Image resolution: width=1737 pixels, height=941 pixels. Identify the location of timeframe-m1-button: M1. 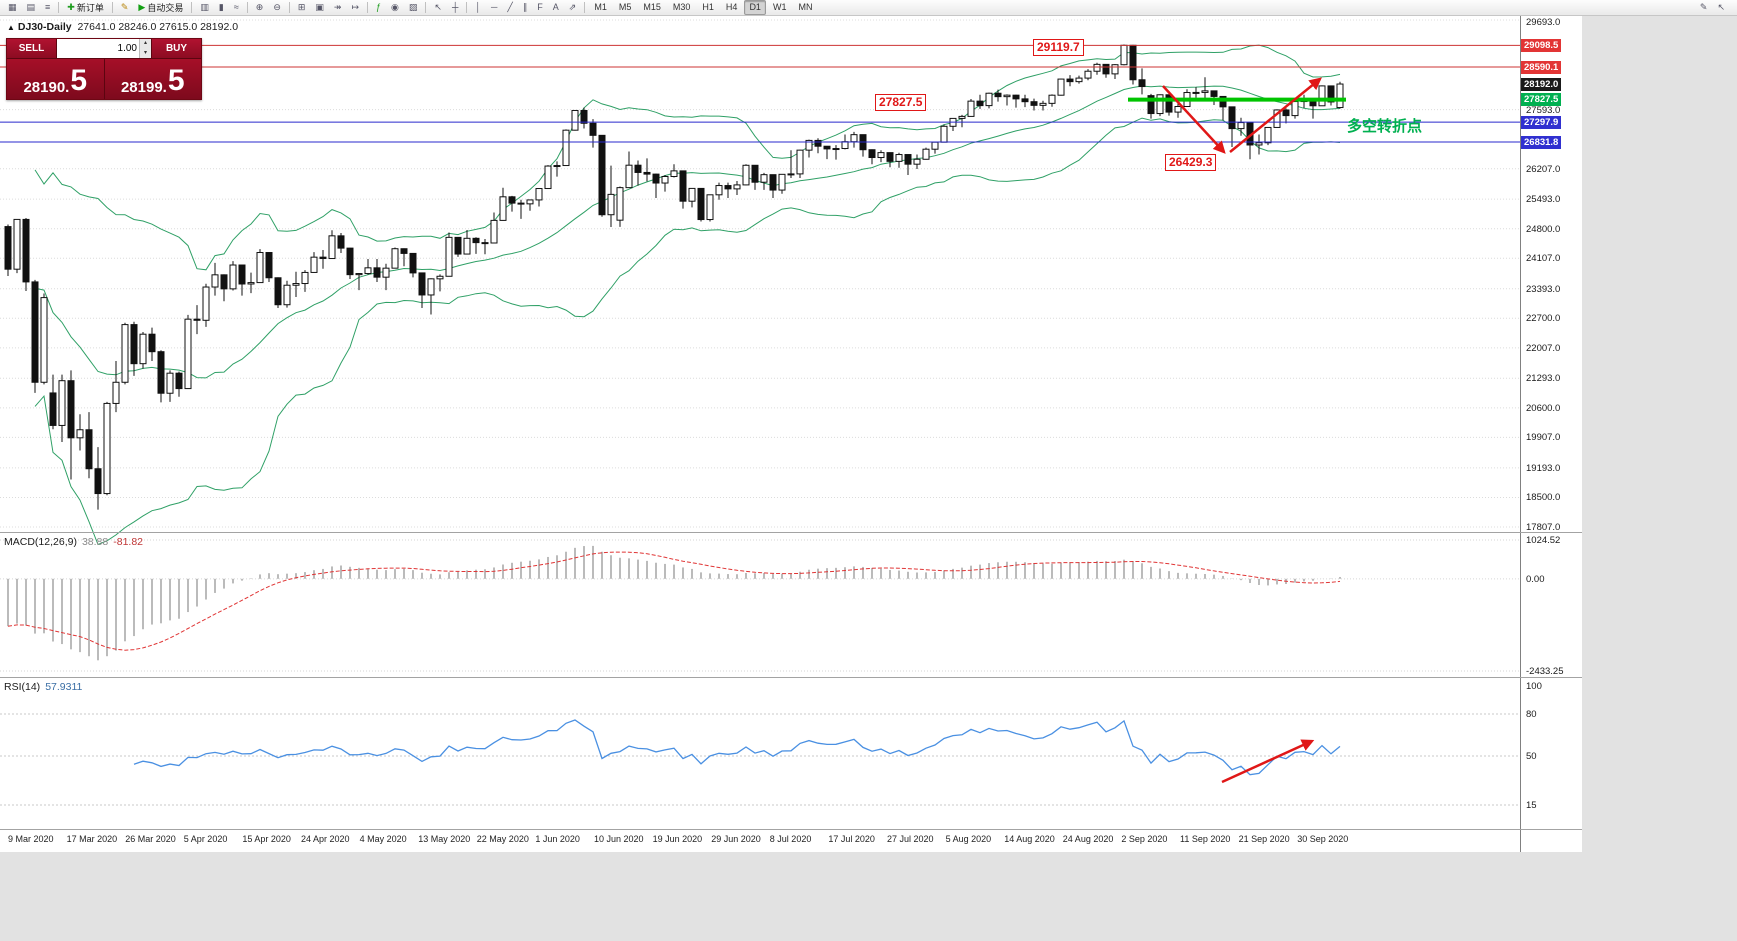
(600, 7).